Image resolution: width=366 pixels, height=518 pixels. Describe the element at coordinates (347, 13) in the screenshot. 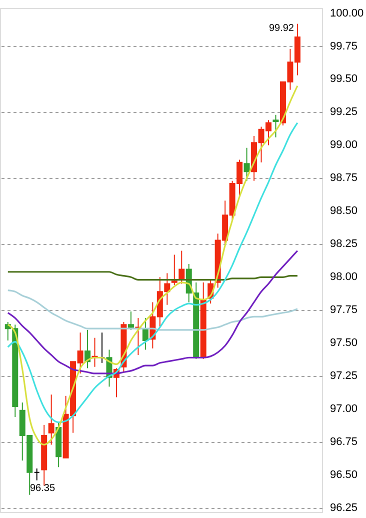

I see `y-tick-label: 100.00` at that location.